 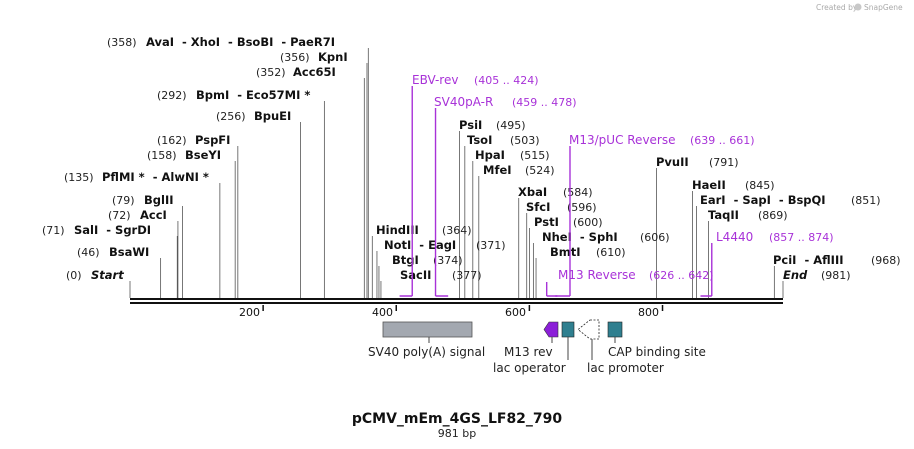 I want to click on site-label: SacII (377), so click(x=441, y=275).